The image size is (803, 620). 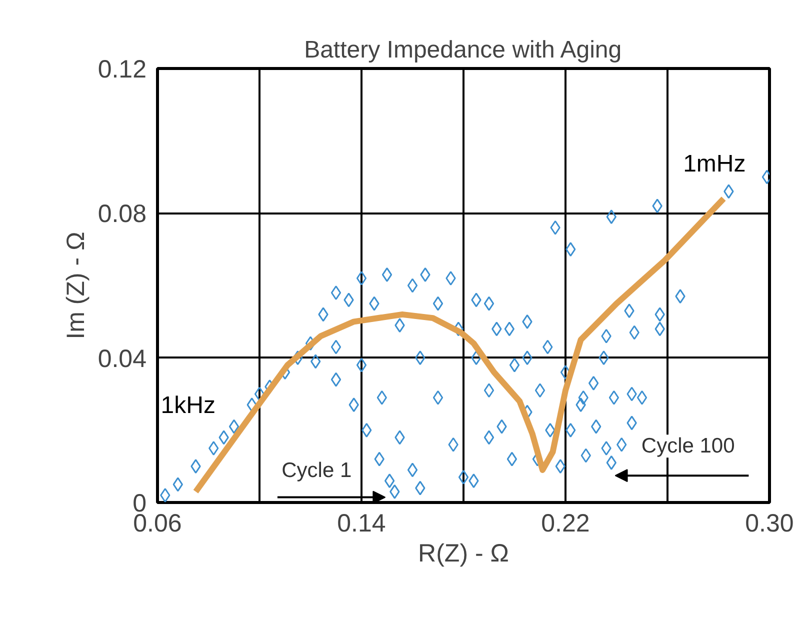 I want to click on x-axis-title: R(Z) - Ω, so click(x=463, y=554).